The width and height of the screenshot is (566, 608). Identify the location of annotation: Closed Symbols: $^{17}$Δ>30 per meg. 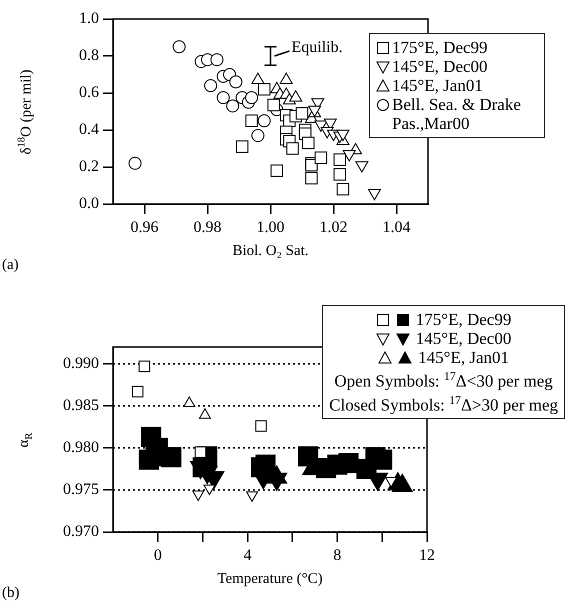
(443, 403).